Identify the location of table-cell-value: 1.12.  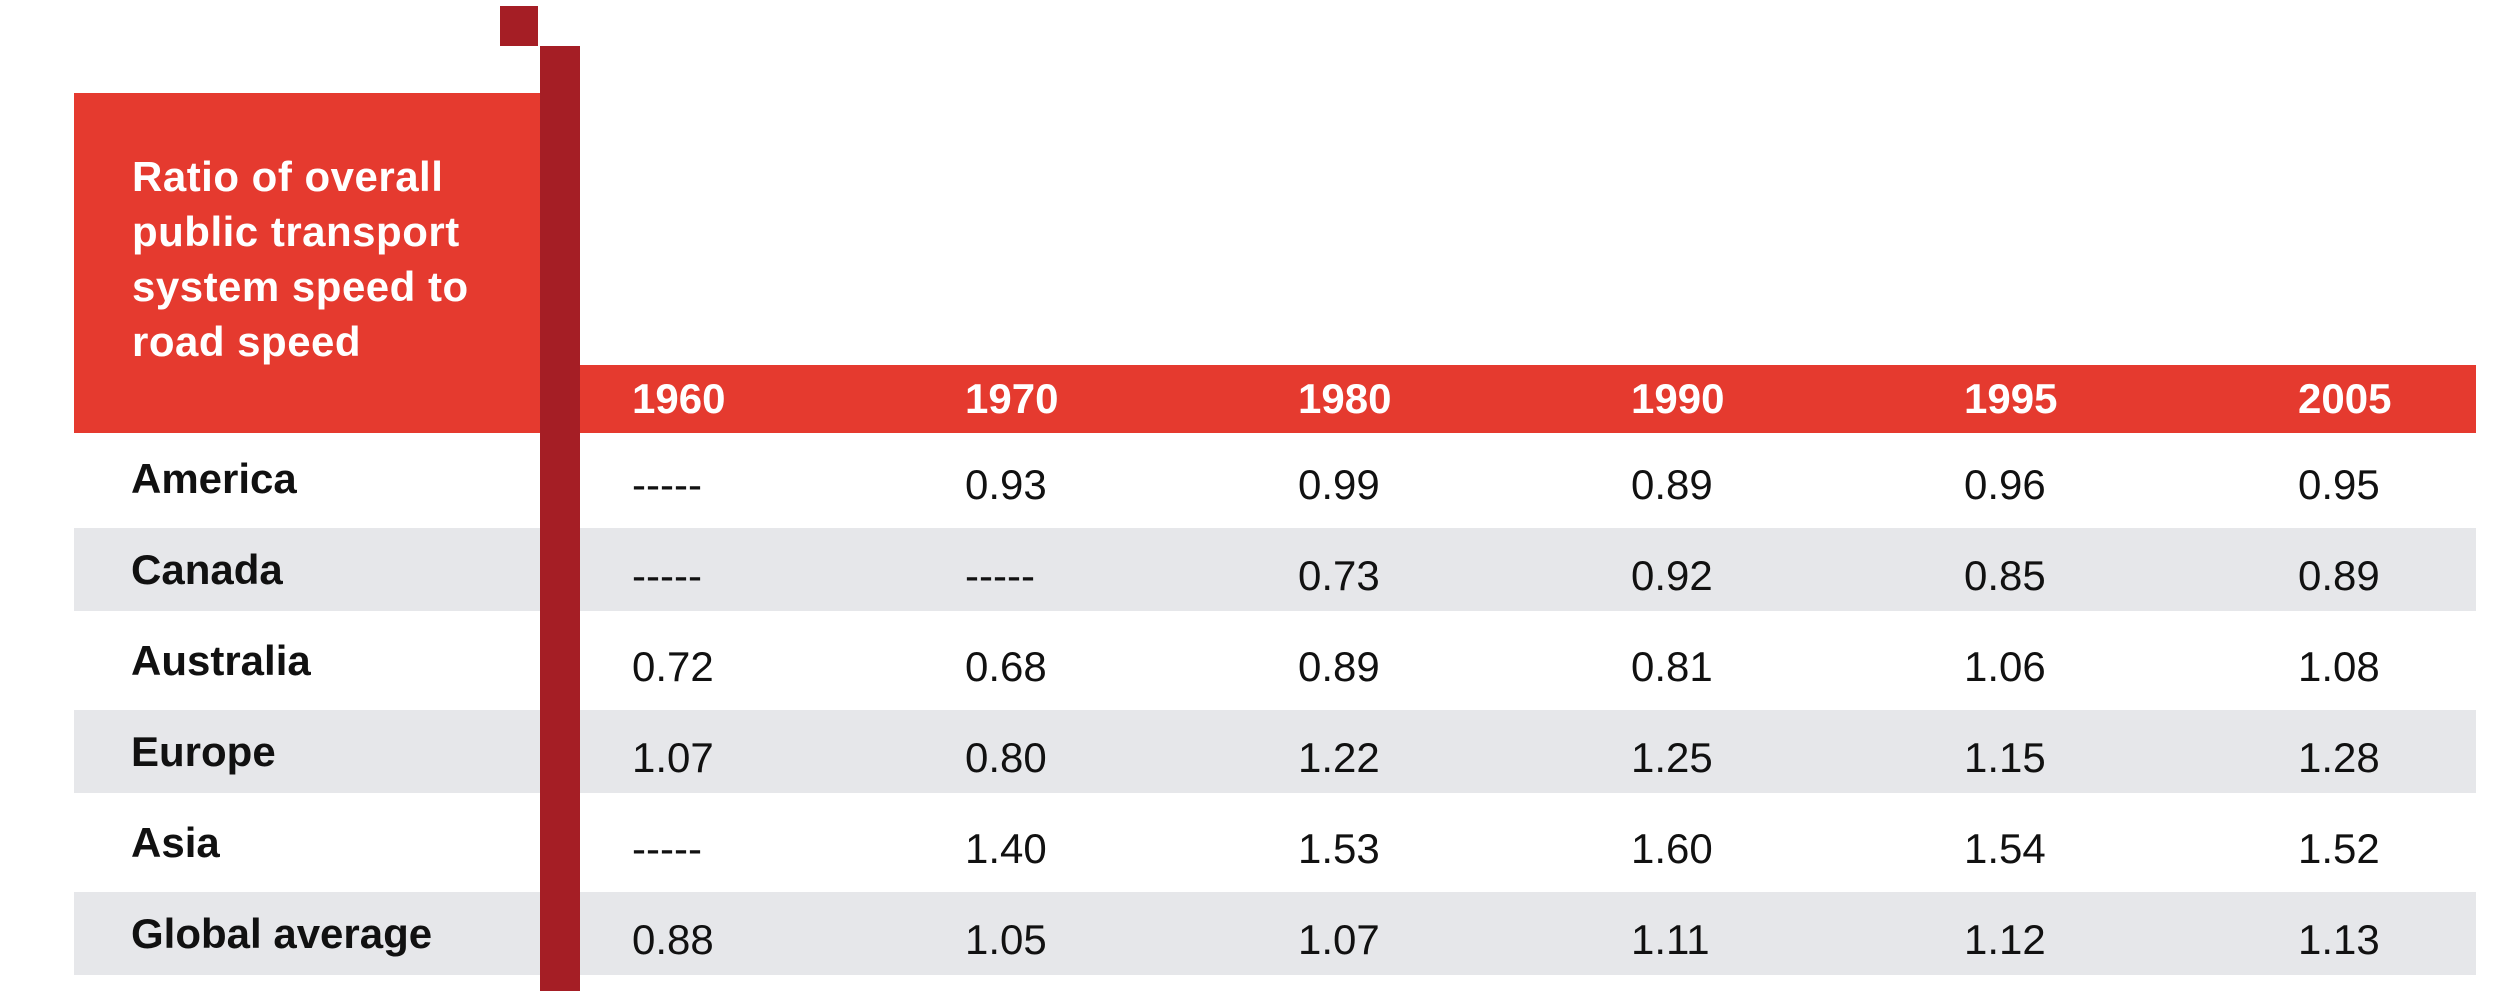
(2005, 939).